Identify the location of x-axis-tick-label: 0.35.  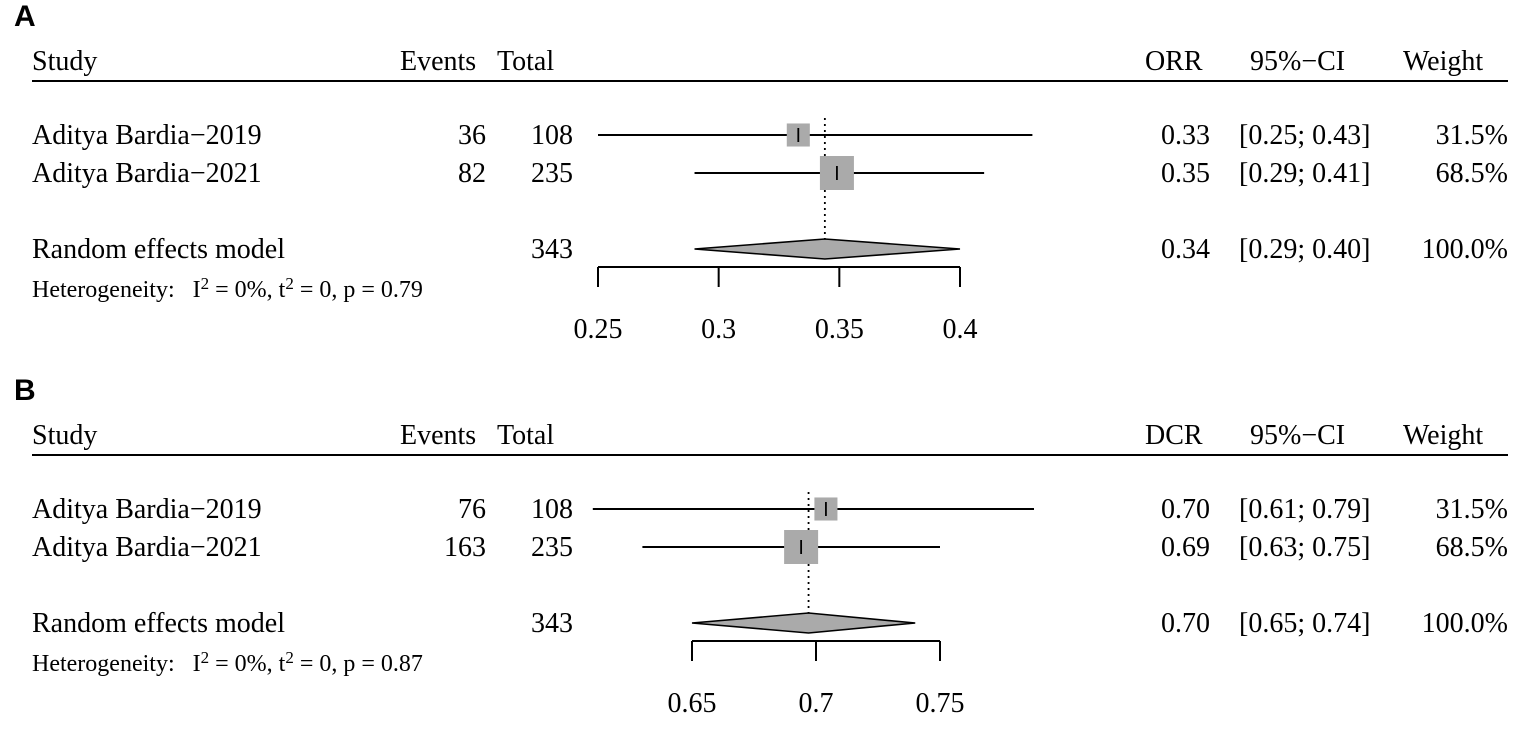
(839, 329).